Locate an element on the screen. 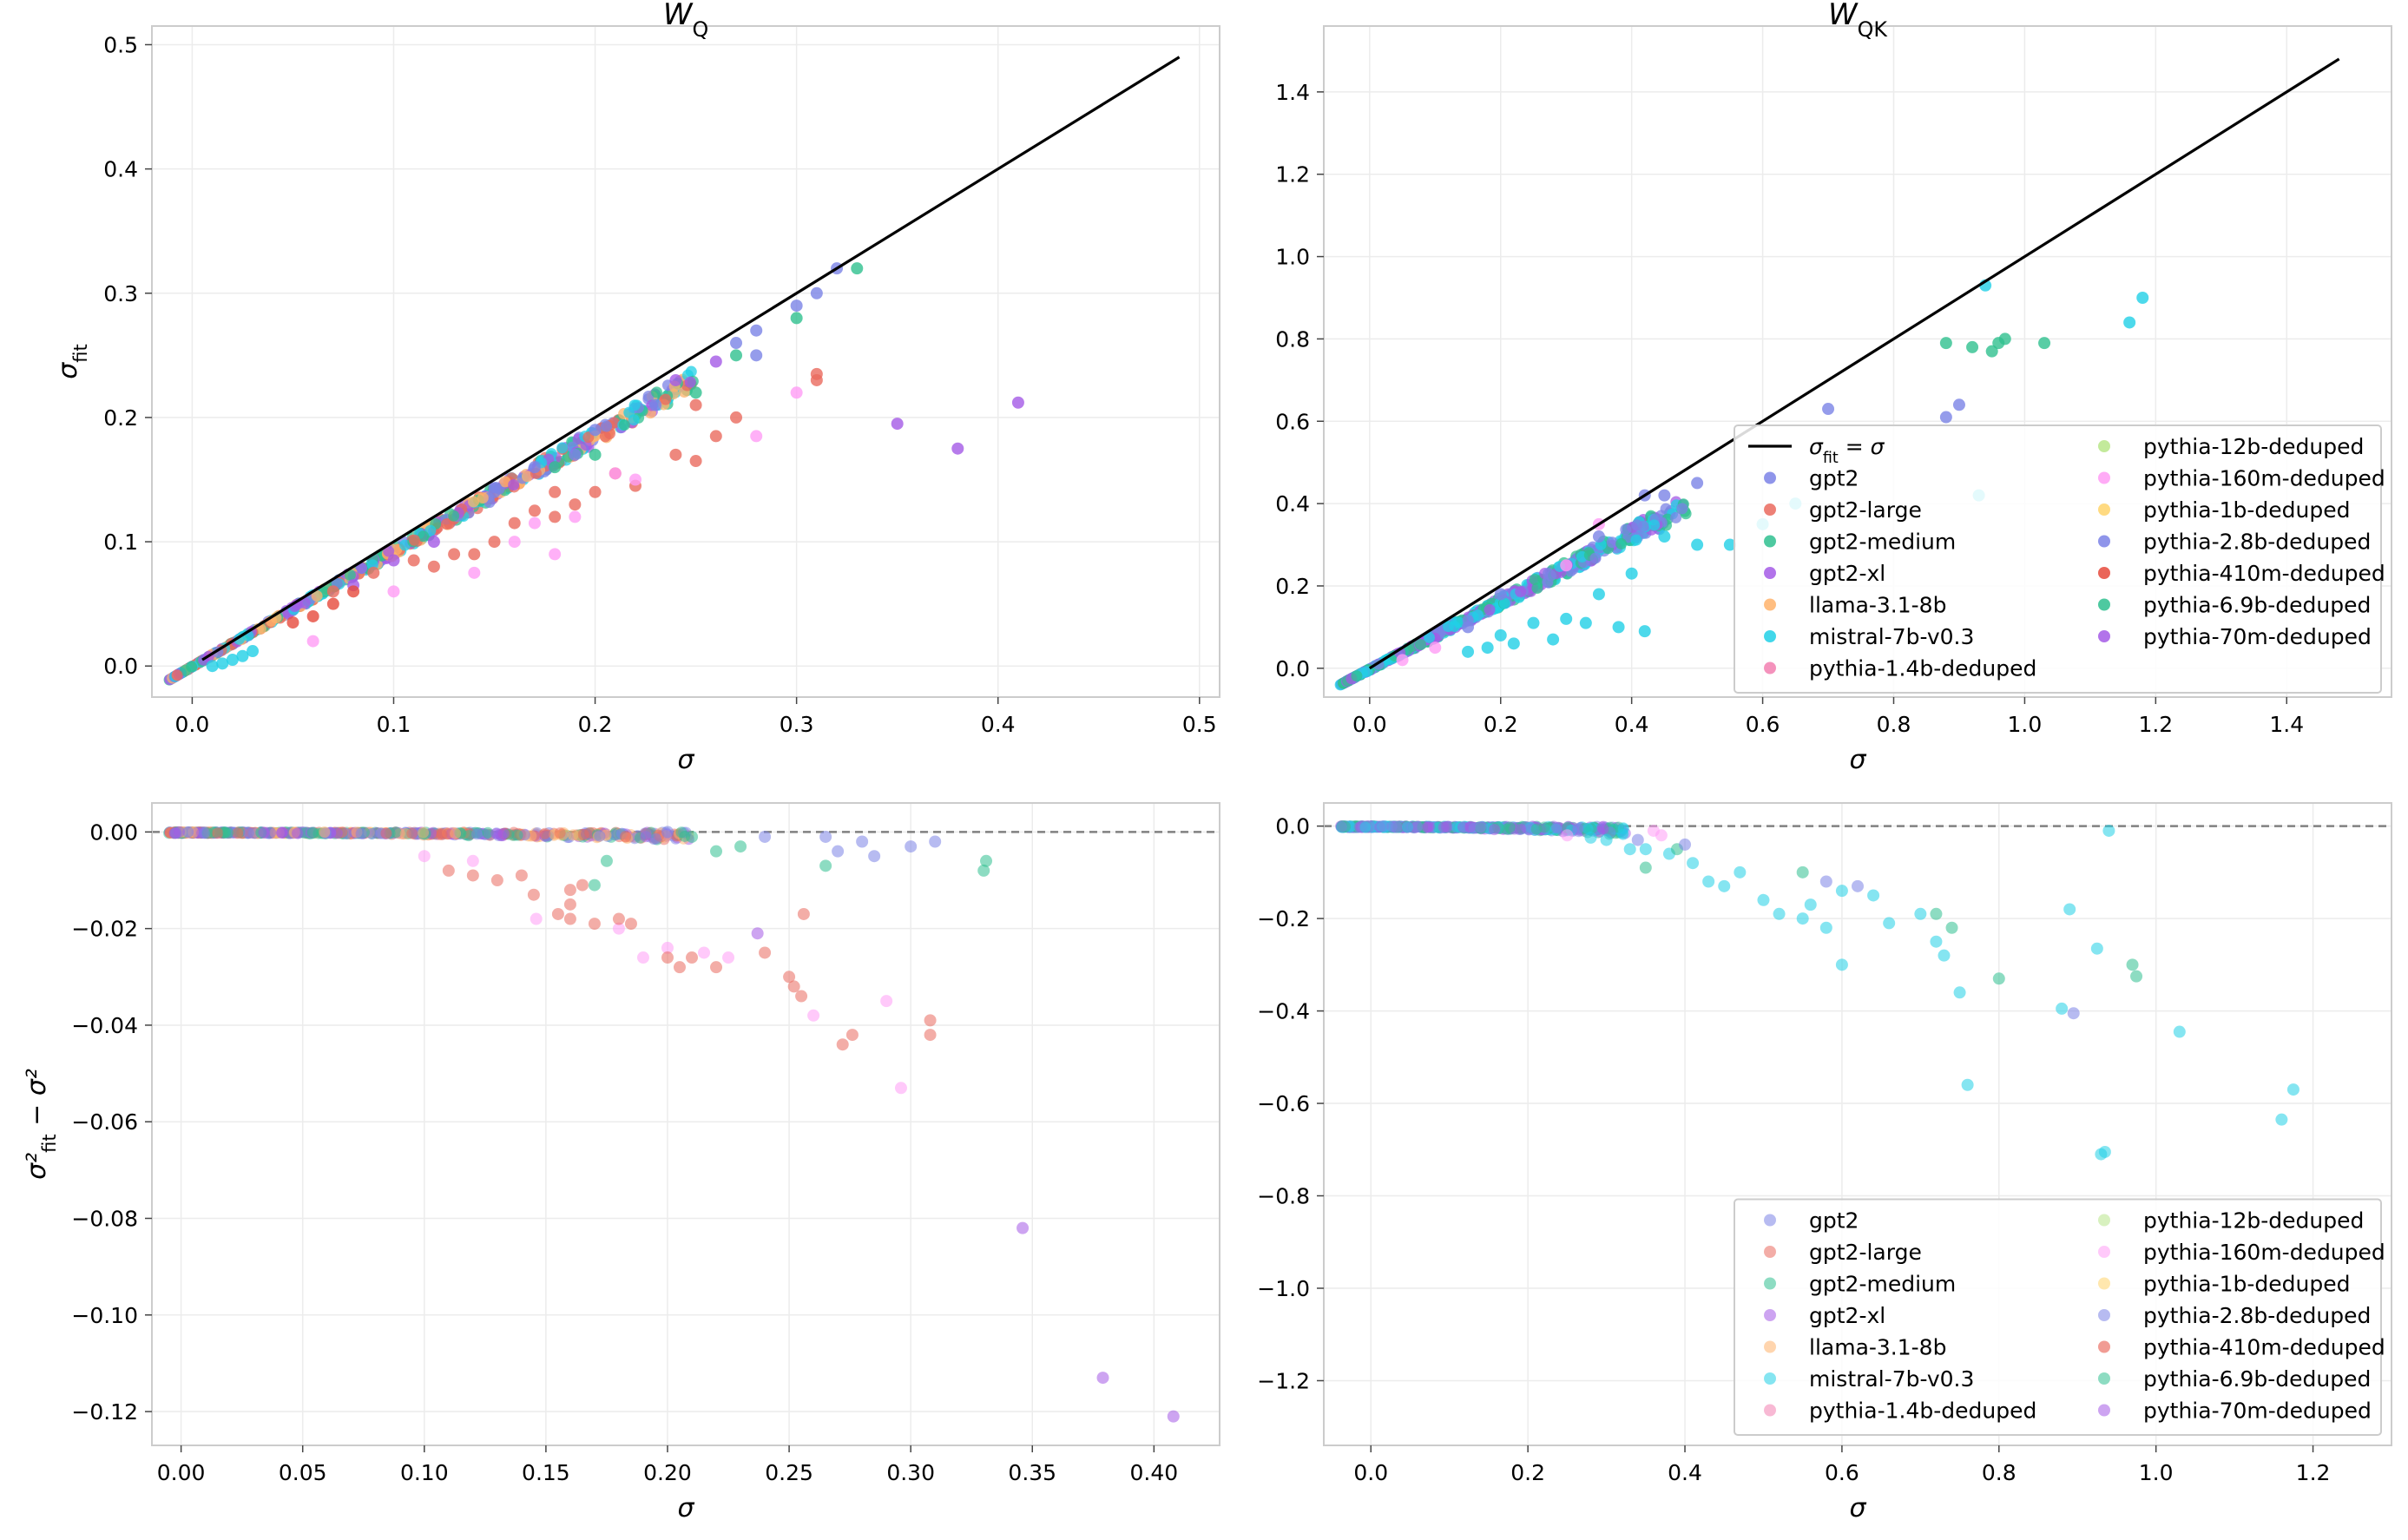 Image resolution: width=2408 pixels, height=1540 pixels. legend-label: llama-3.1-8b is located at coordinates (1877, 606).